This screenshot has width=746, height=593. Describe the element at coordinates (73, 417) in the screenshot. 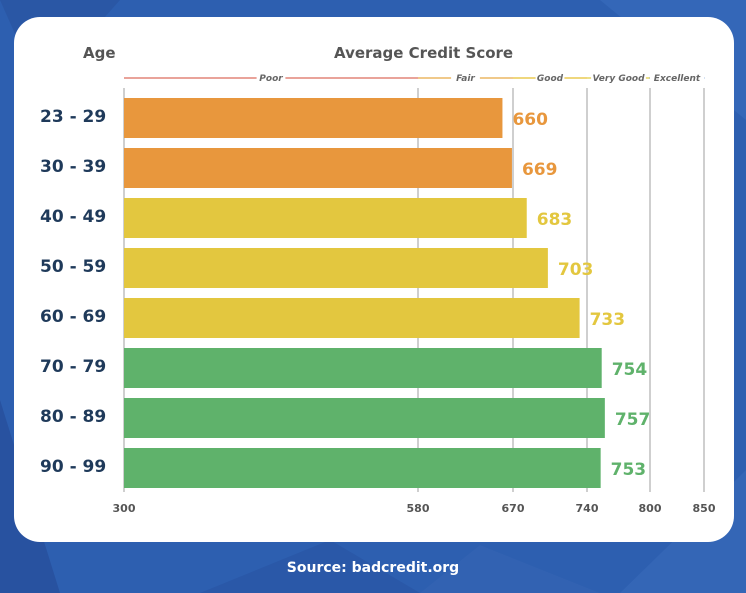

I see `age-group-label: 80 - 89` at that location.